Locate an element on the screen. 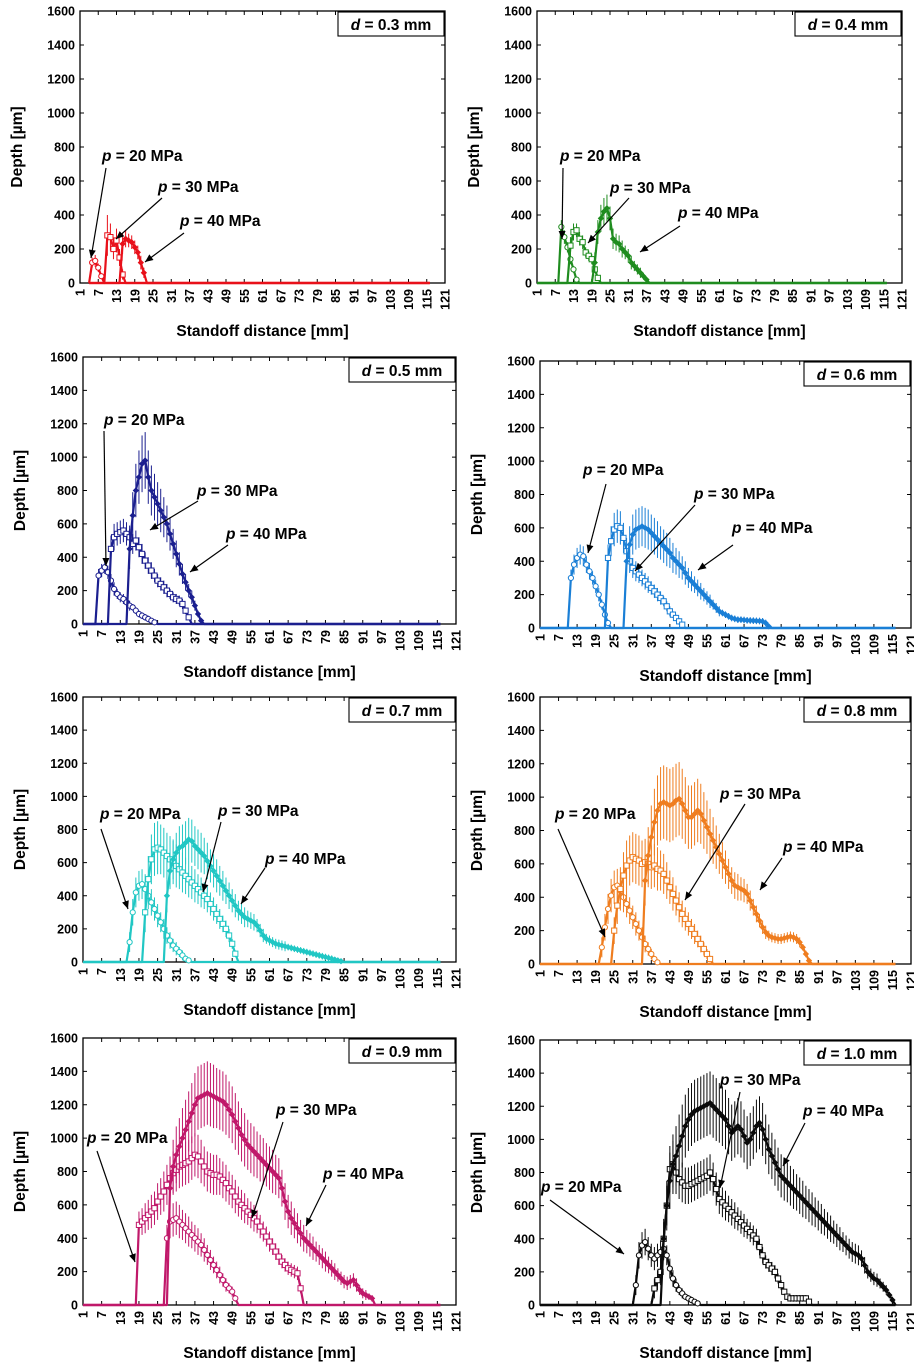 This screenshot has width=914, height=1368. x-axis-title: Standoff distance [mm] is located at coordinates (269, 1353).